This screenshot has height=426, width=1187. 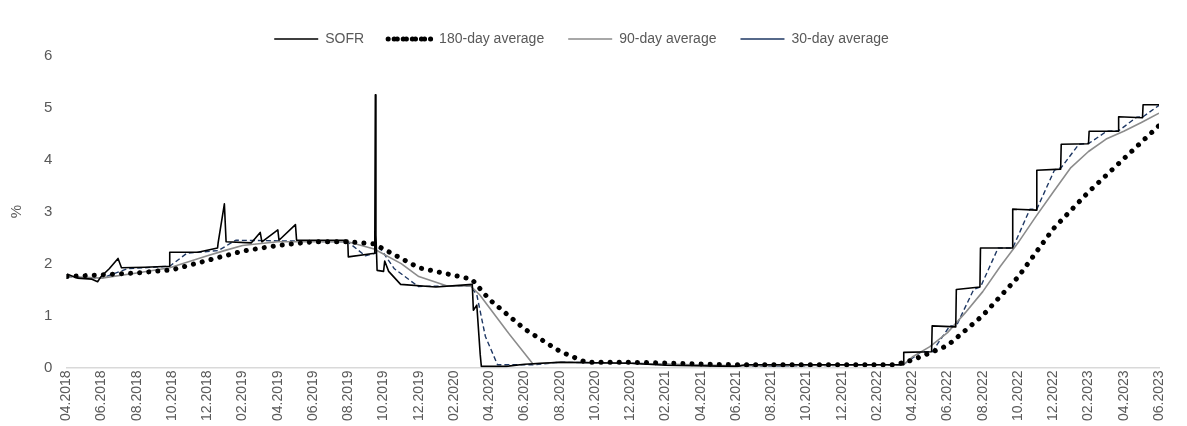 I want to click on x-tick-label: 04.2022, so click(x=911, y=395).